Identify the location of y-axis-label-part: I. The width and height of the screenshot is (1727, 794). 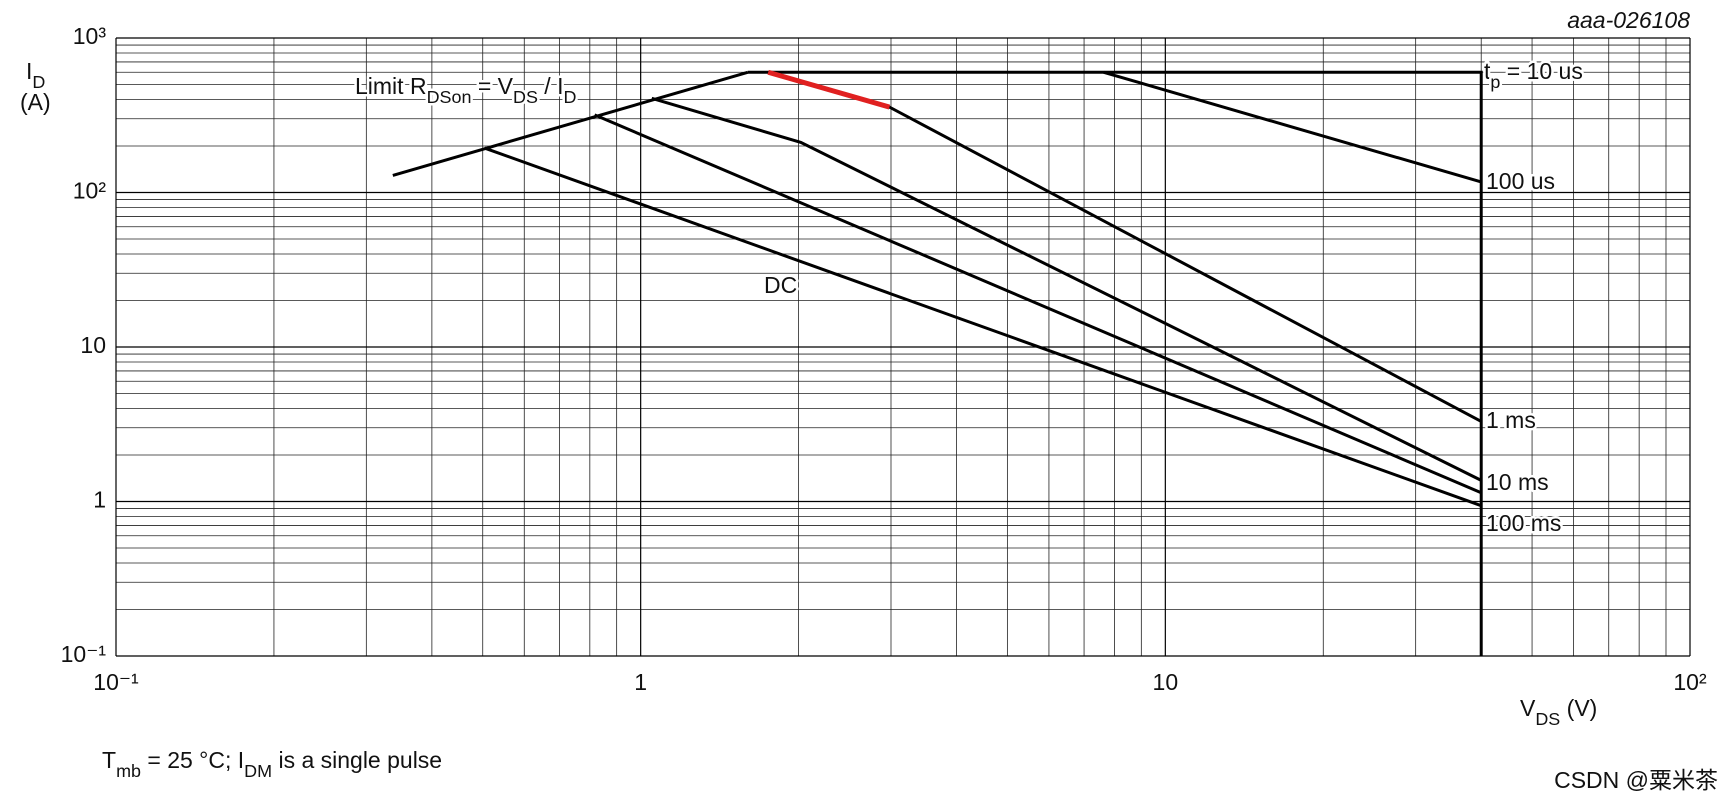
(29, 71).